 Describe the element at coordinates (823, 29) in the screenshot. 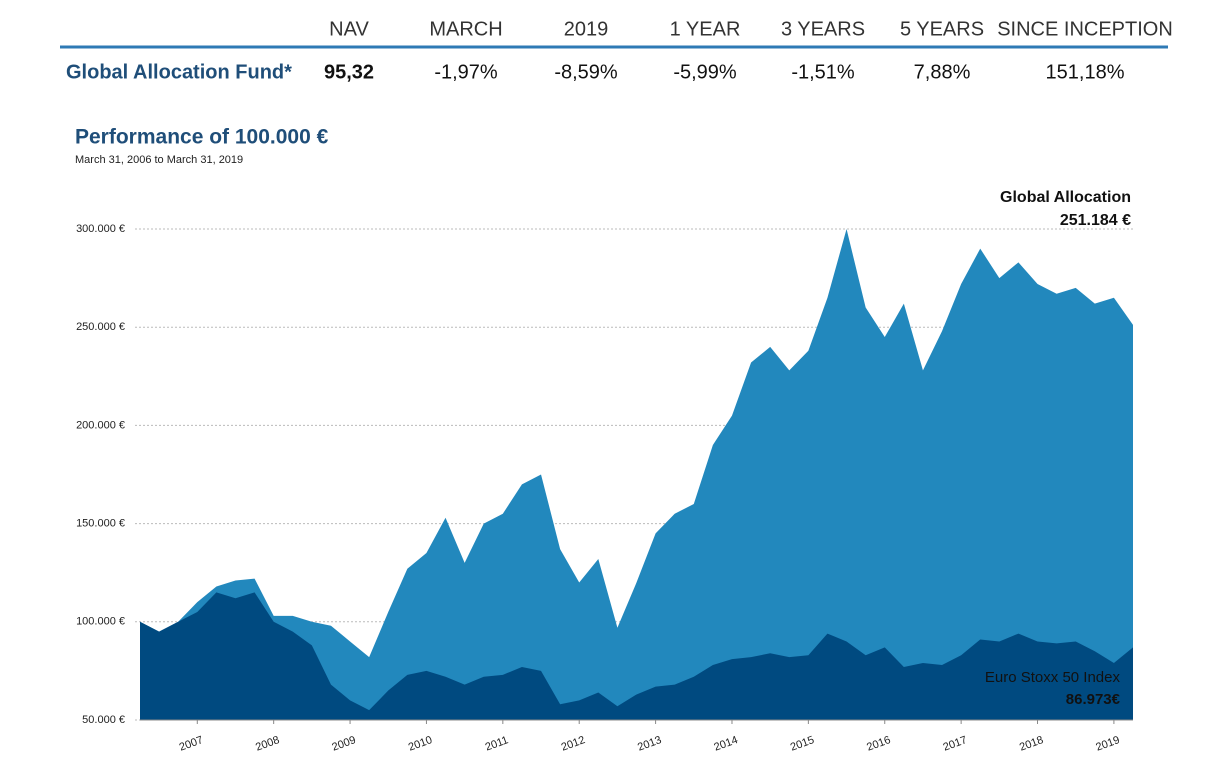

I see `table-header: 3 YEARS` at that location.